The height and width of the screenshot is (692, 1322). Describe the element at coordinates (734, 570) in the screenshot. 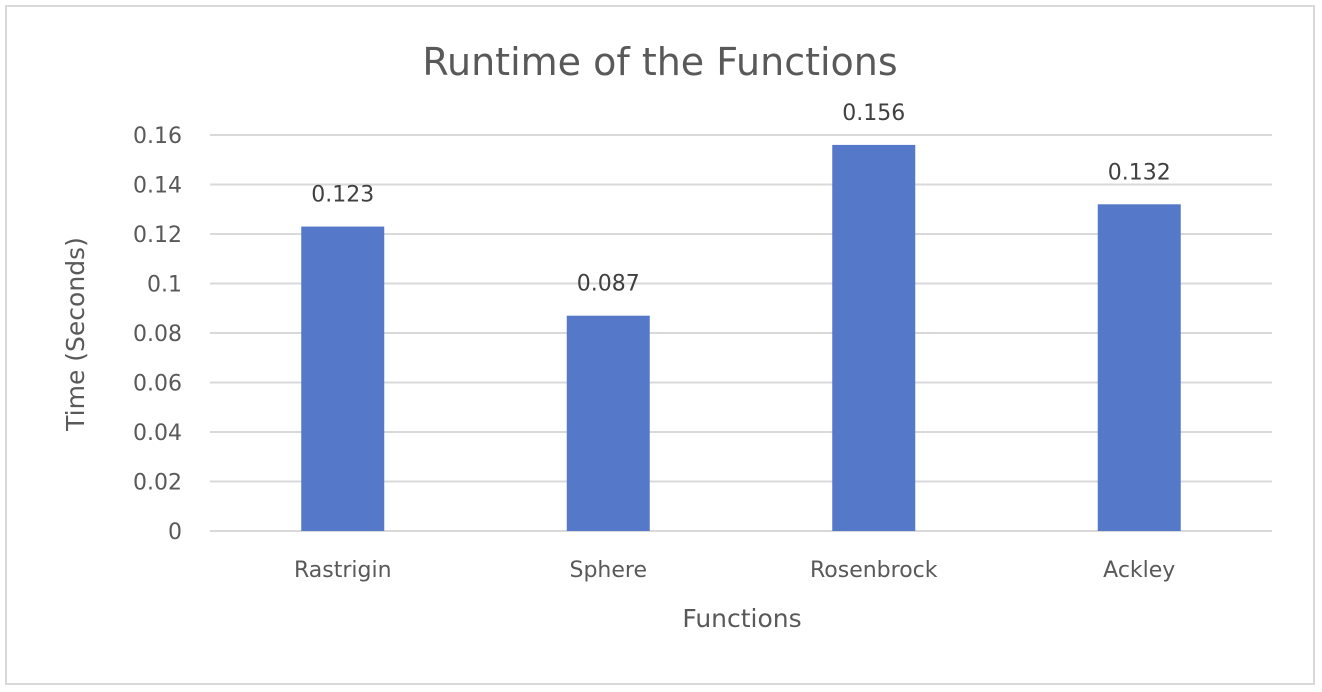

I see `x-axis-ticks: Rastrigin Sphere Rosenbrock Ackley` at that location.